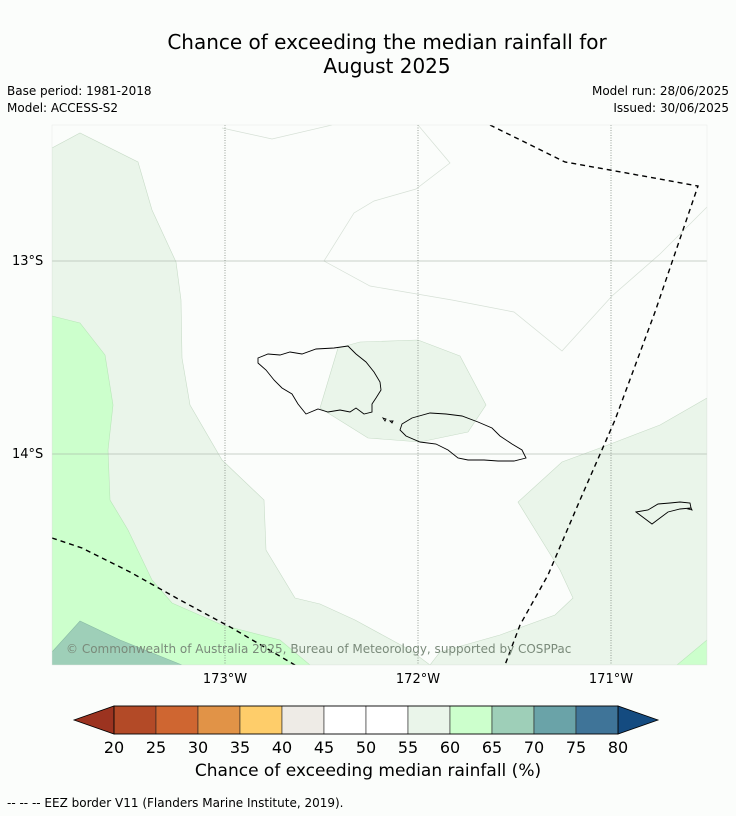 This screenshot has height=816, width=736. What do you see at coordinates (319, 380) in the screenshot?
I see `savaii-island` at bounding box center [319, 380].